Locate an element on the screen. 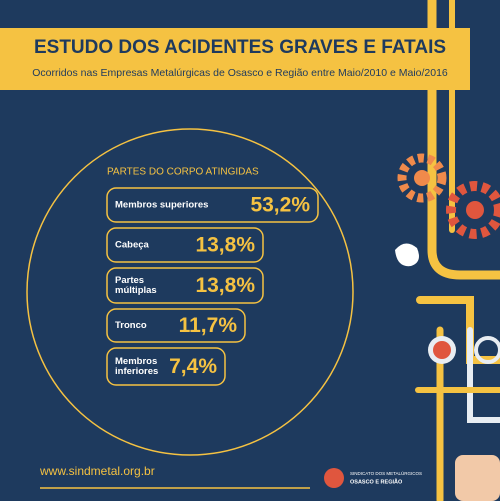 Image resolution: width=500 pixels, height=501 pixels. item-label: Membros superiores is located at coordinates (161, 205).